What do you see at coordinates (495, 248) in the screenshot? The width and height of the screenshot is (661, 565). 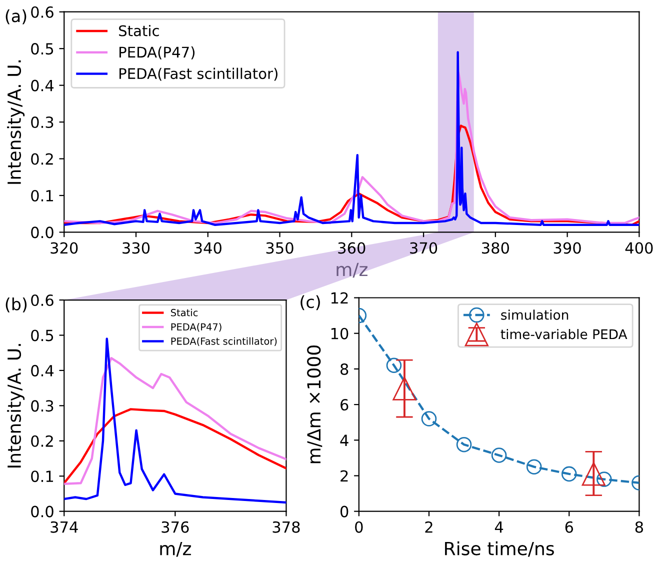 I see `x-tick-label: 380` at bounding box center [495, 248].